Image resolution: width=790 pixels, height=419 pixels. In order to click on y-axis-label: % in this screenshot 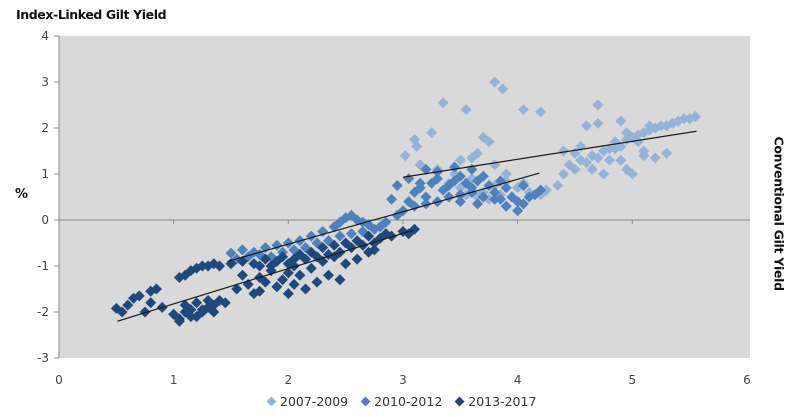, I will do `click(22, 194)`.